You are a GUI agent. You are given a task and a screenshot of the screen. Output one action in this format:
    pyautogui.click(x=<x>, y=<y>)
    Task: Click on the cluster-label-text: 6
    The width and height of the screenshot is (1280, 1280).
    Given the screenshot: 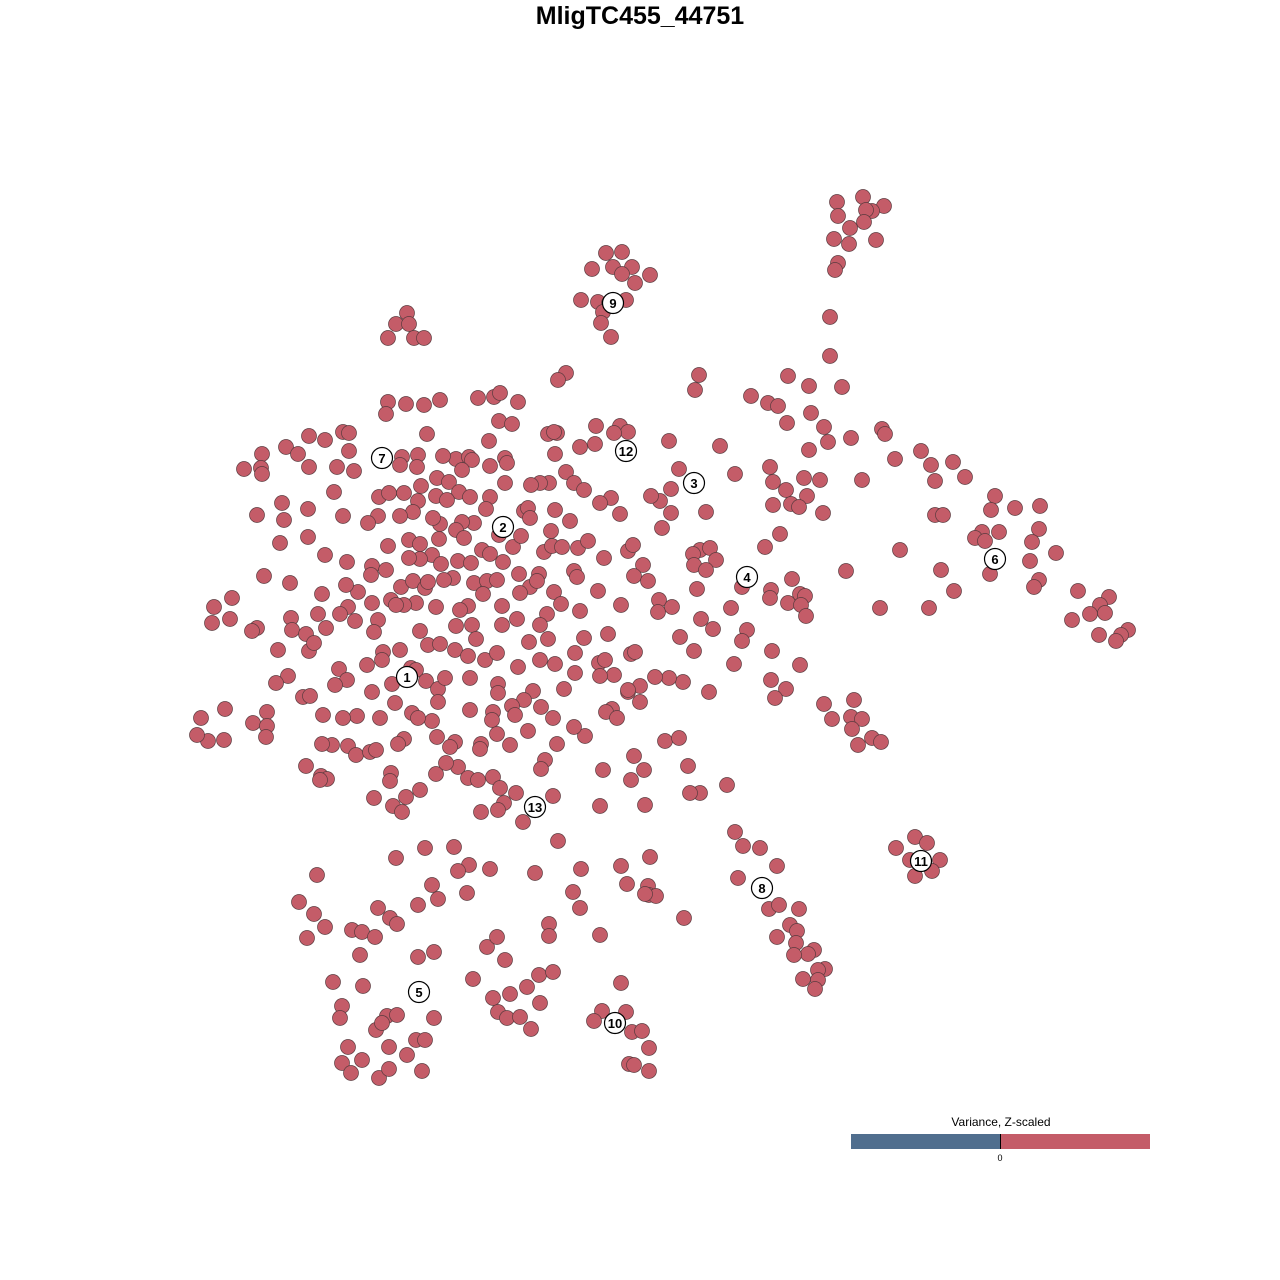 What is the action you would take?
    pyautogui.click(x=994, y=559)
    